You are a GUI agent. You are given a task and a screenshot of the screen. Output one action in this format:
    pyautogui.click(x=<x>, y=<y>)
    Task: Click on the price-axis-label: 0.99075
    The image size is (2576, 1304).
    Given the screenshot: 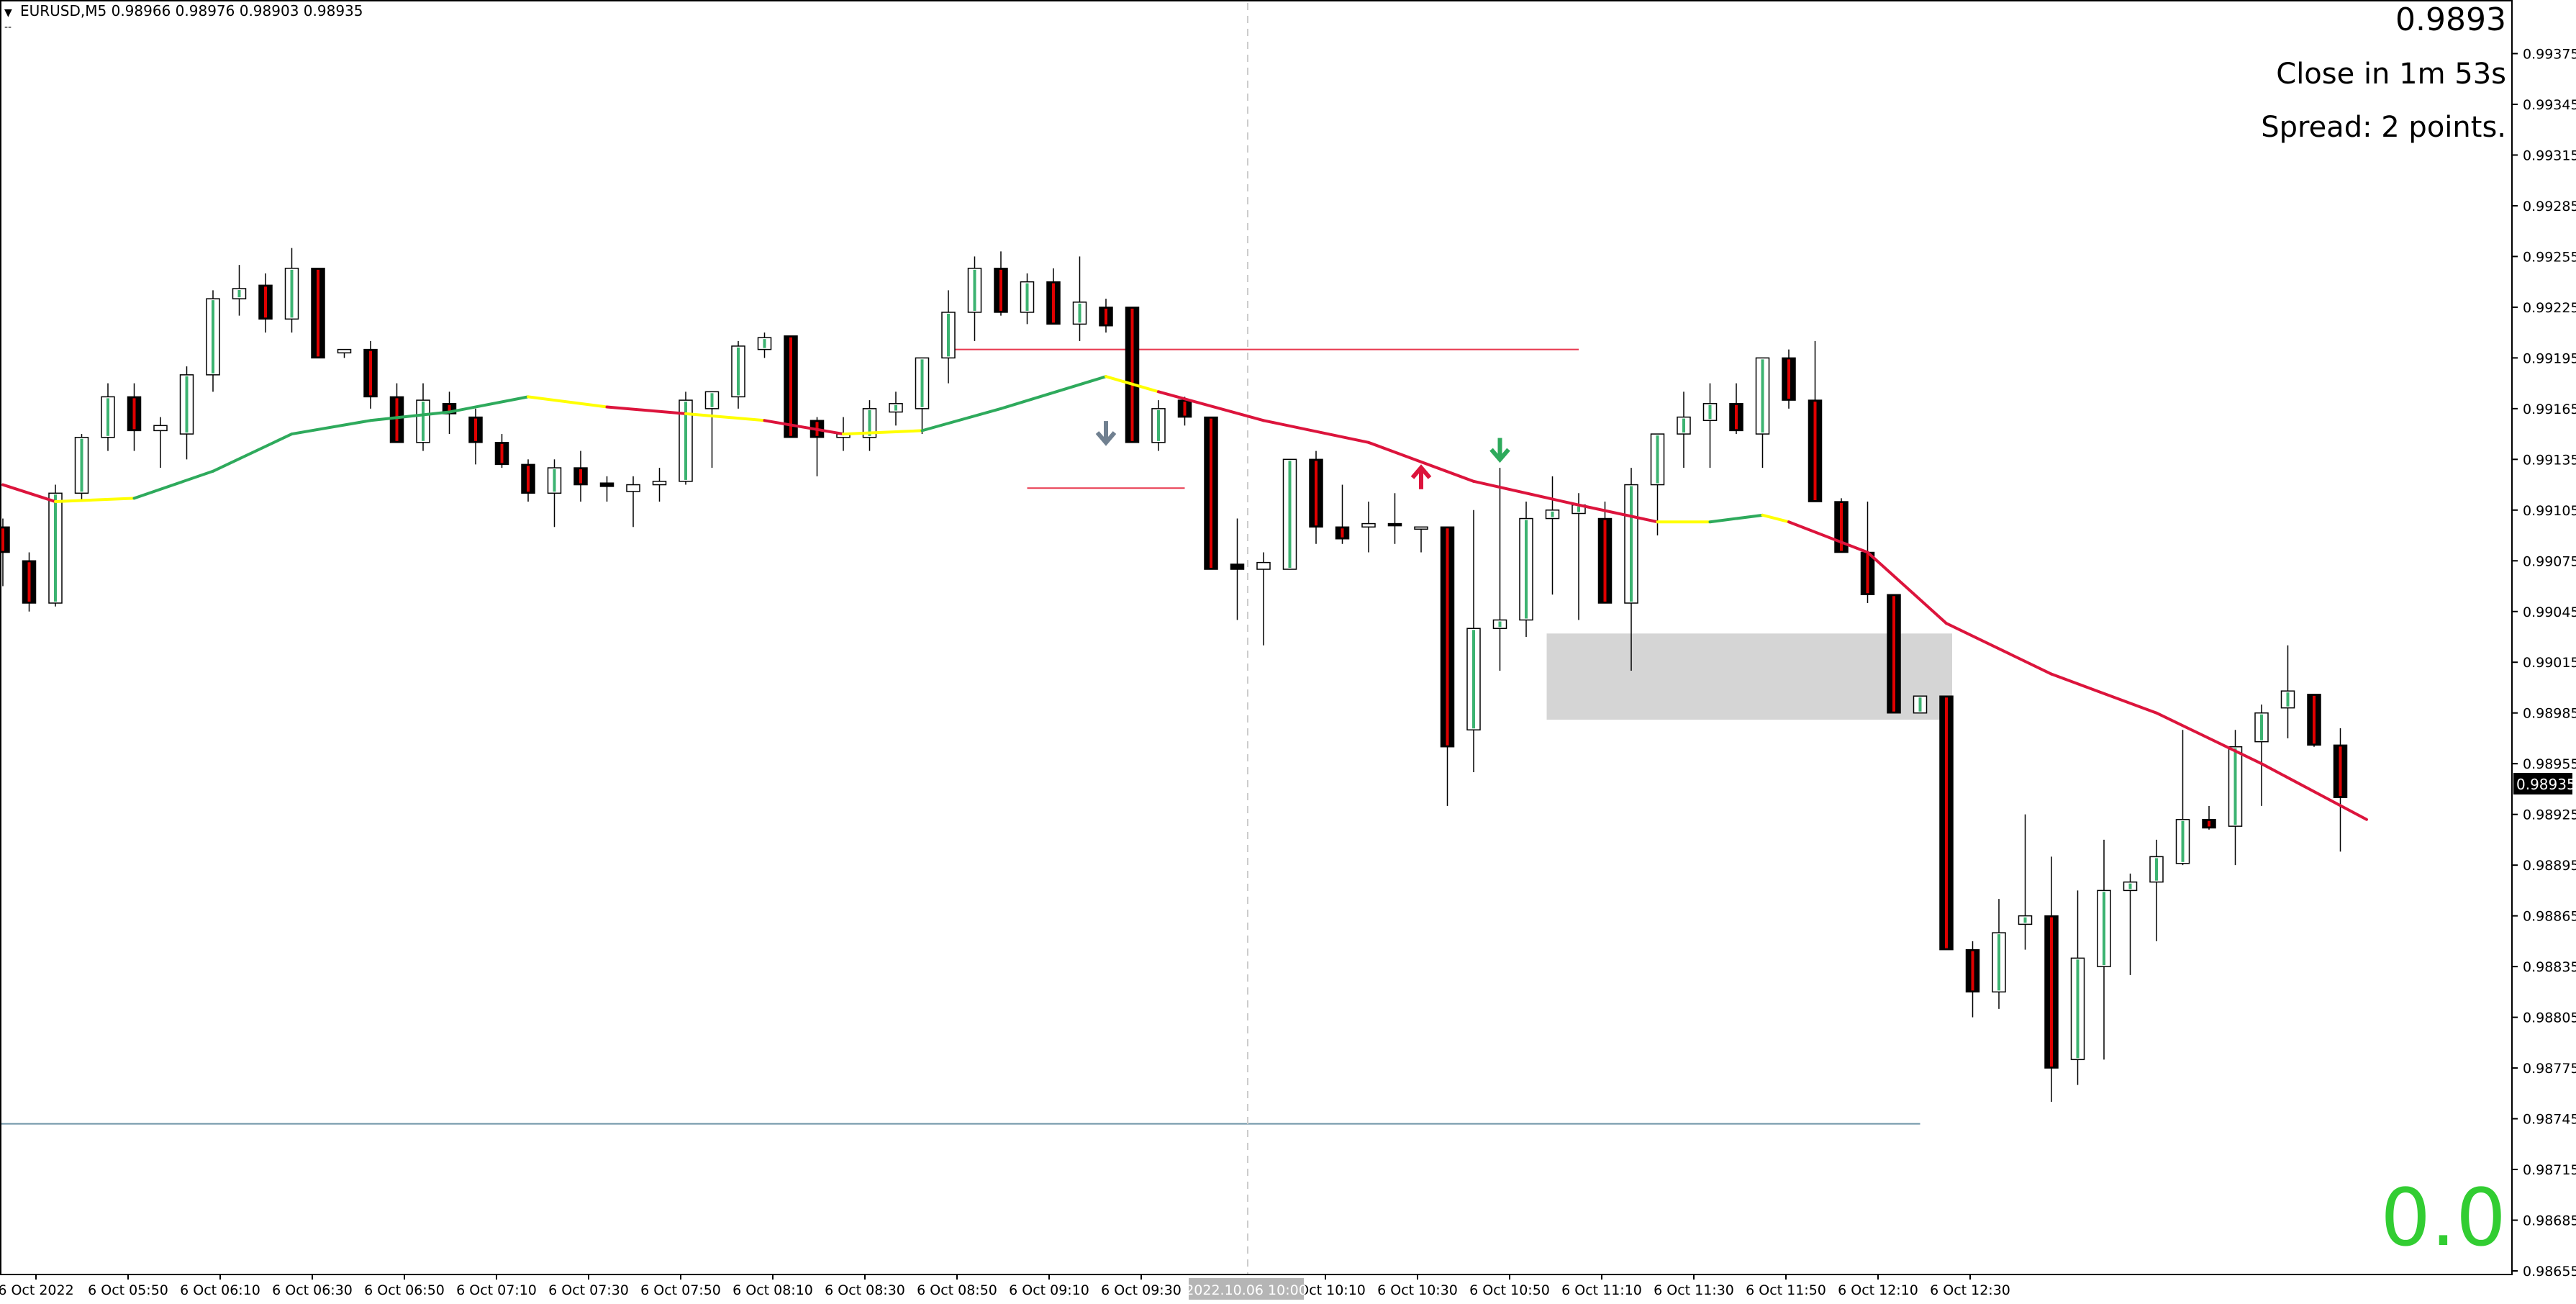 What is the action you would take?
    pyautogui.click(x=2549, y=561)
    